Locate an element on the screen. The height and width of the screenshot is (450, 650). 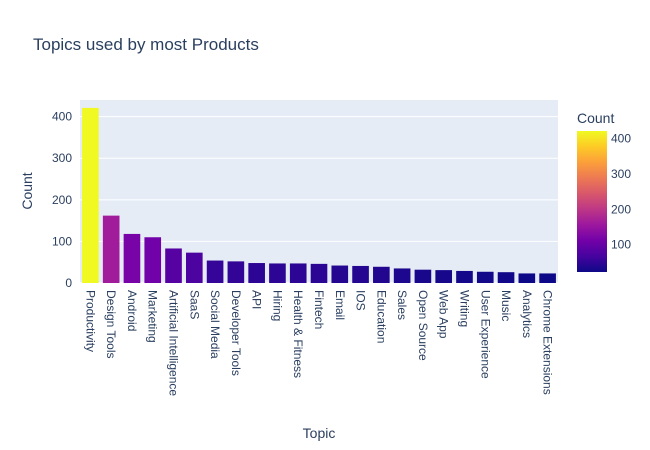
x-tick-label: Artificial Intelligence is located at coordinates (174, 343).